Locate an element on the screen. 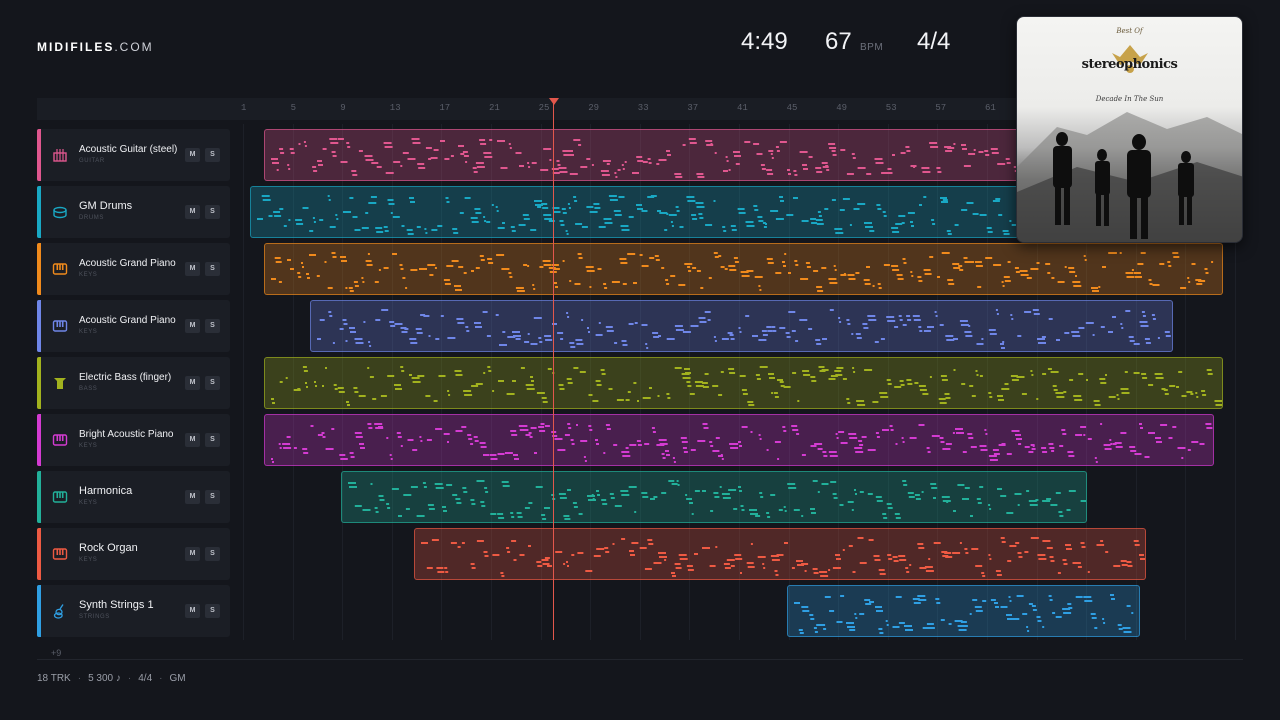 This screenshot has width=1280, height=720. tempo-unit: BPM is located at coordinates (872, 47).